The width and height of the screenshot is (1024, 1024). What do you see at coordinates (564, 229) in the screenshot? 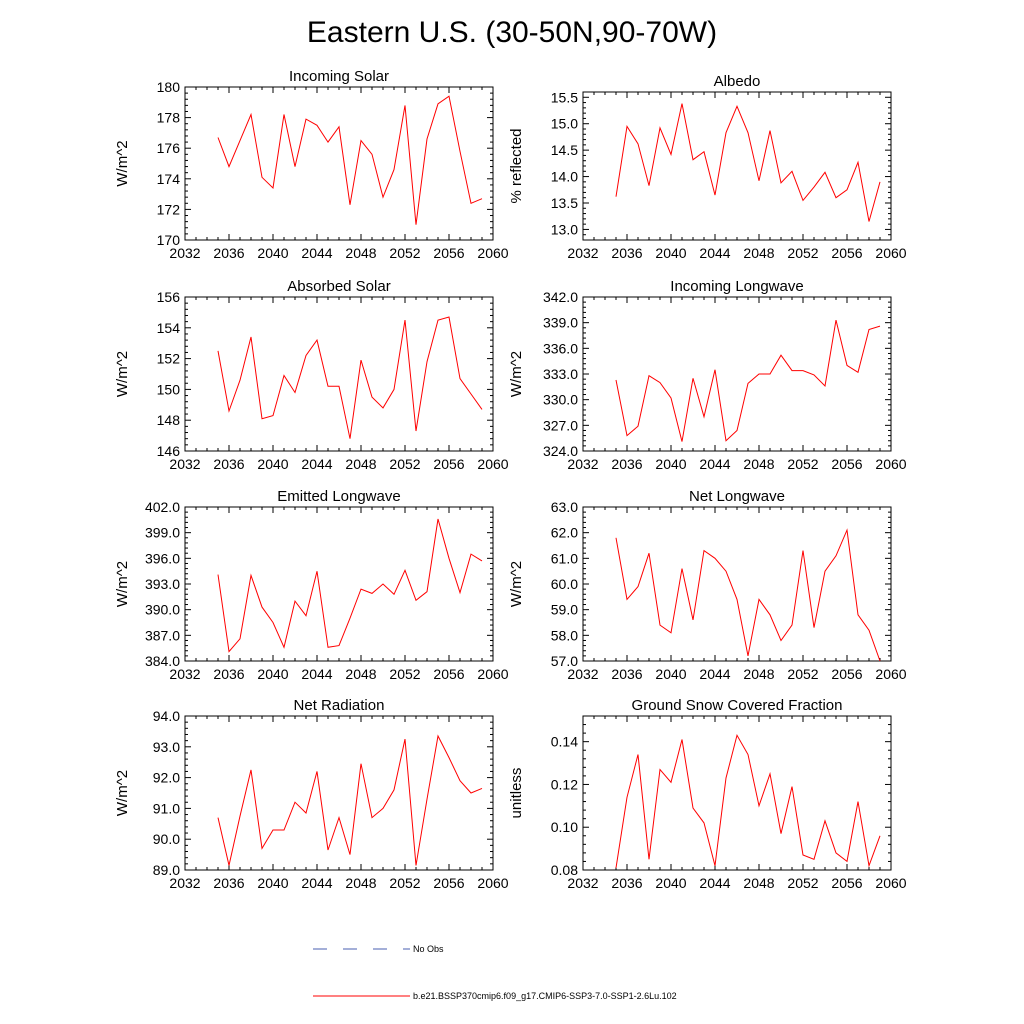
I see `y-tick-label: 13.0` at bounding box center [564, 229].